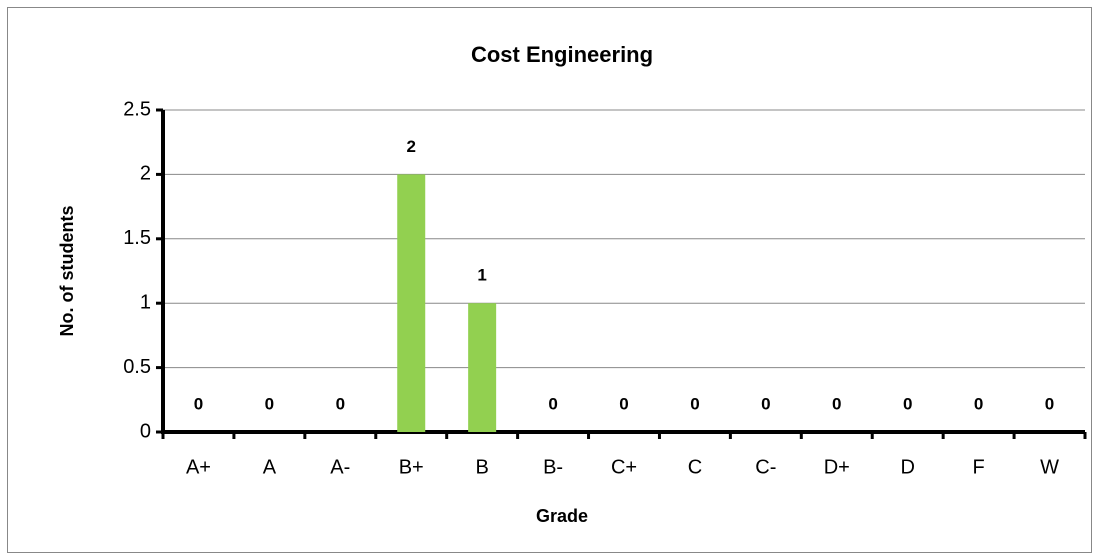 The height and width of the screenshot is (559, 1099). Describe the element at coordinates (1049, 467) in the screenshot. I see `x-tick-label: W` at that location.